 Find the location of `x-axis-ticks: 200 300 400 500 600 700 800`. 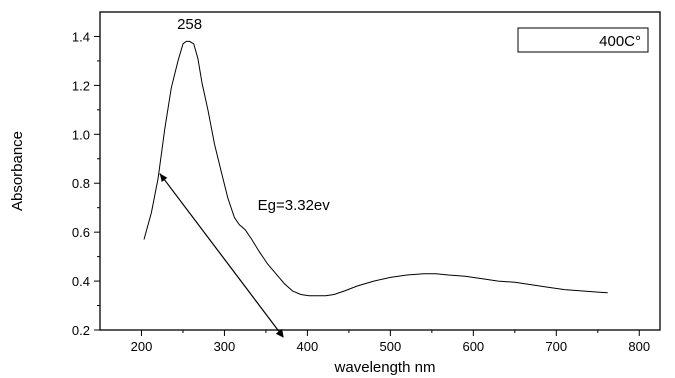

x-axis-ticks: 200 300 400 500 600 700 800 is located at coordinates (390, 342).